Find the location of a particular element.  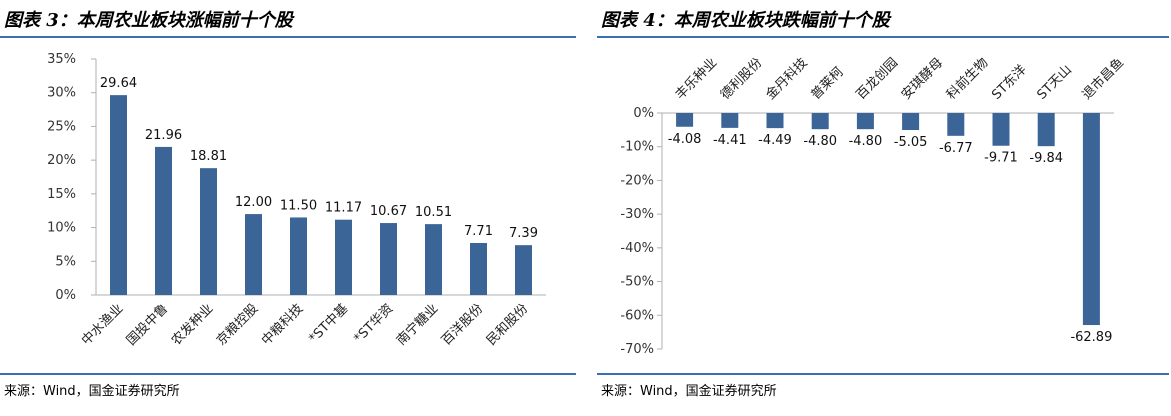

data-label: -4.41 is located at coordinates (730, 140).